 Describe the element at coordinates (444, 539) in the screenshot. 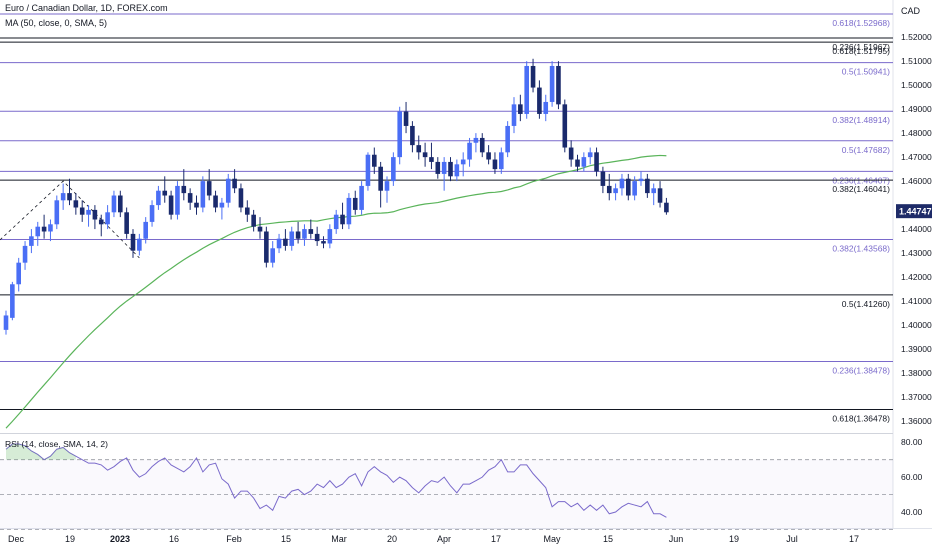

I see `time-tick-label: Apr` at that location.